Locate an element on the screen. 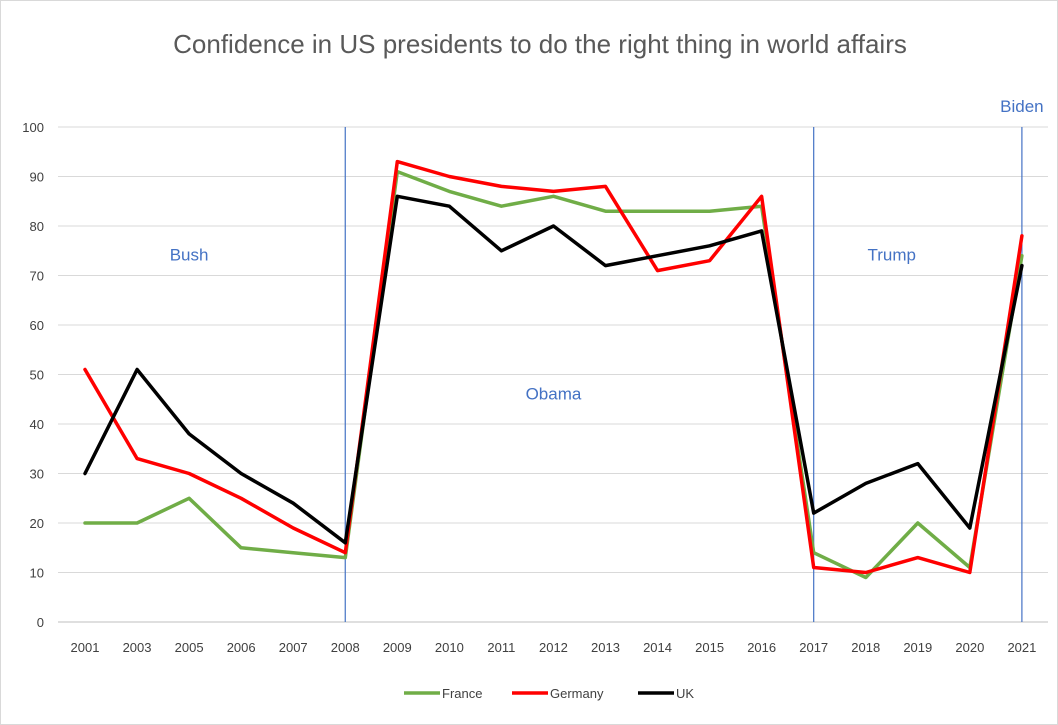 Image resolution: width=1058 pixels, height=725 pixels. y-tick-label: 30 is located at coordinates (37, 474).